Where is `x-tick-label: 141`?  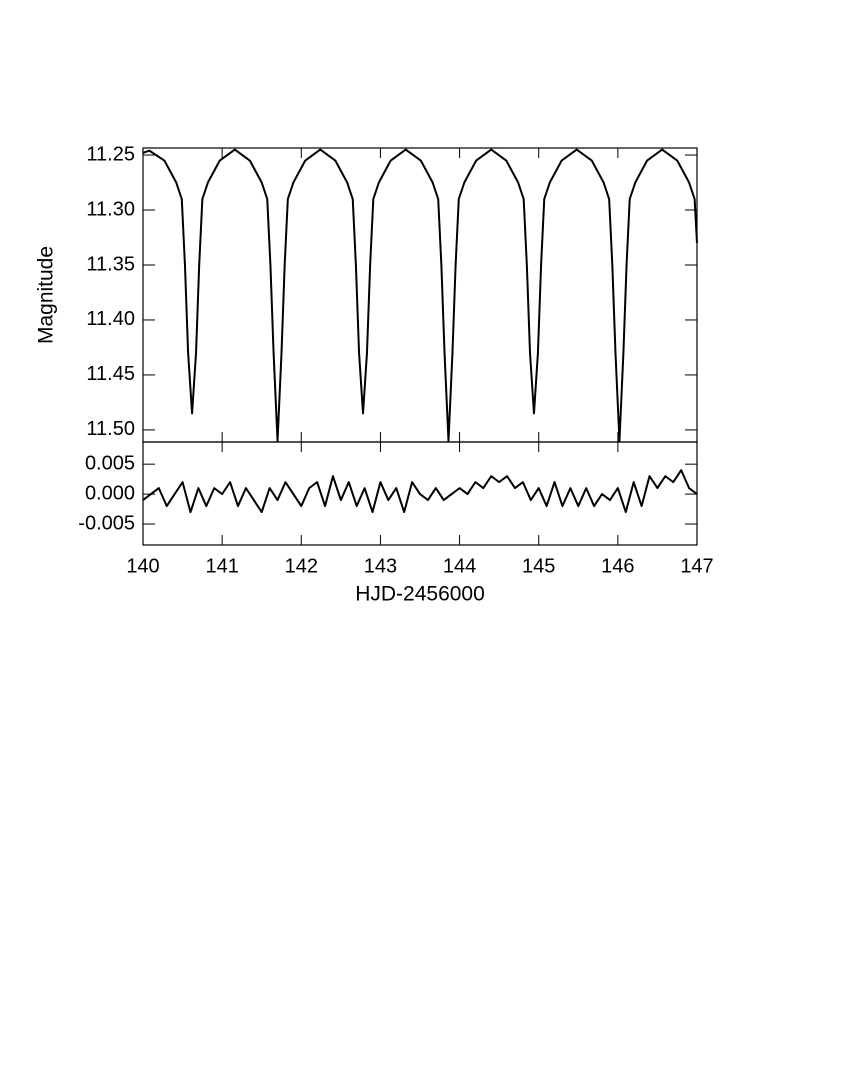 x-tick-label: 141 is located at coordinates (221, 566).